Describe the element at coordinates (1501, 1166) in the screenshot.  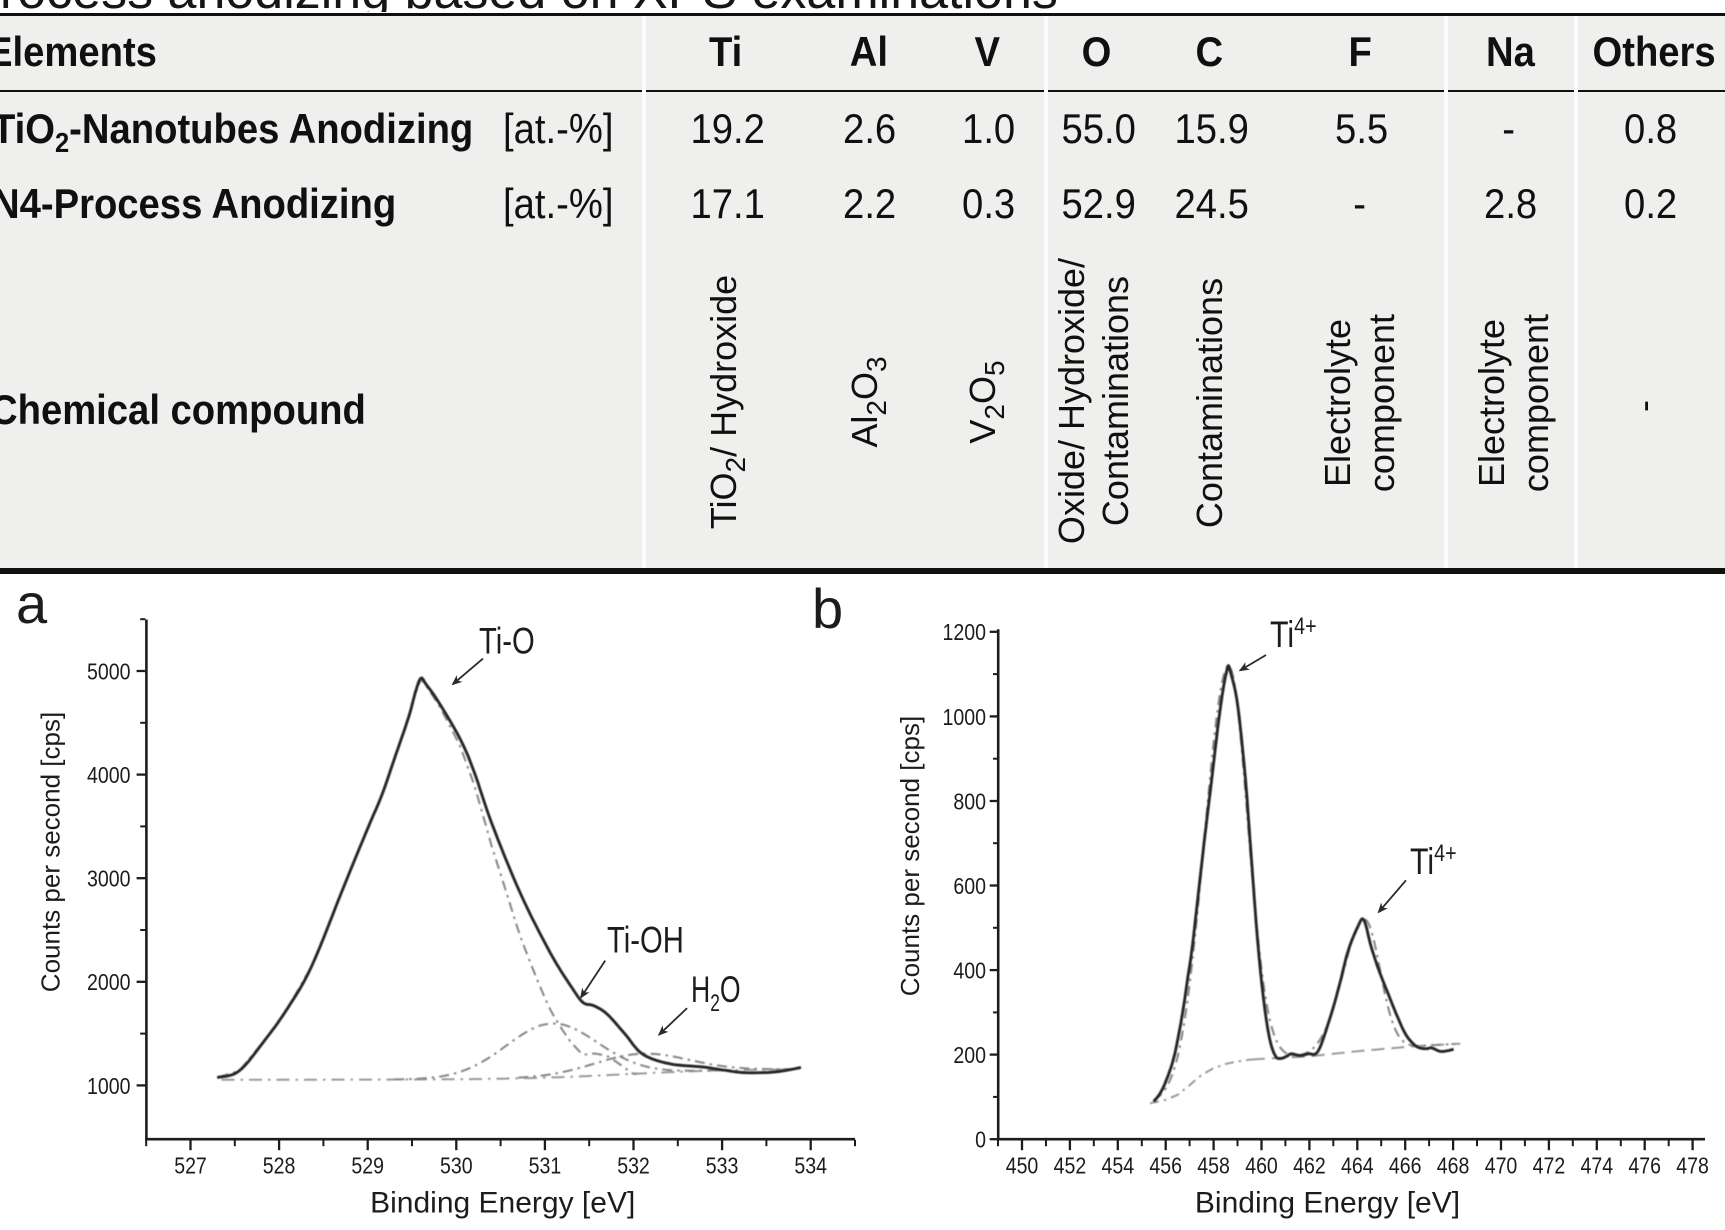
I see `svg-text: 470` at that location.